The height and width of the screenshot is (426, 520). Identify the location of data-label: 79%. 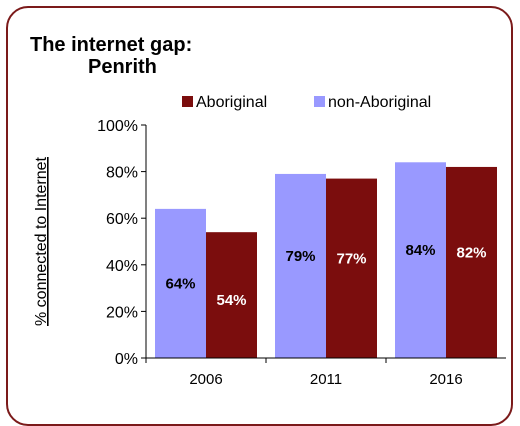
(300, 256).